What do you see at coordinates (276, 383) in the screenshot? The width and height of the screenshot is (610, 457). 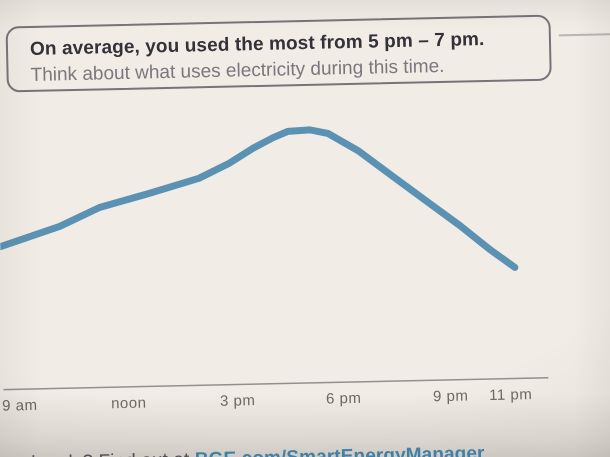 I see `x-axis-line` at bounding box center [276, 383].